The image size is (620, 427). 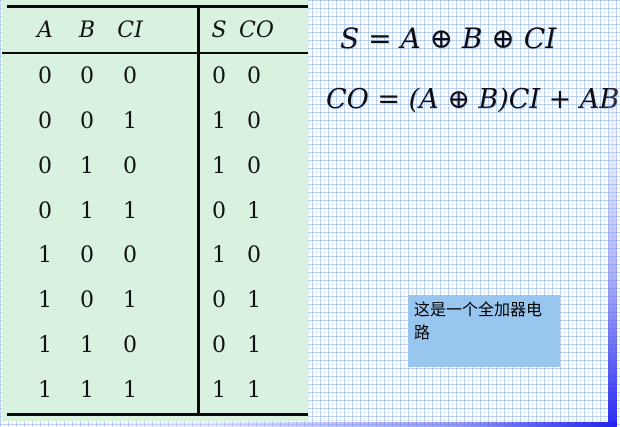 What do you see at coordinates (45, 30) in the screenshot?
I see `column-header-a: A` at bounding box center [45, 30].